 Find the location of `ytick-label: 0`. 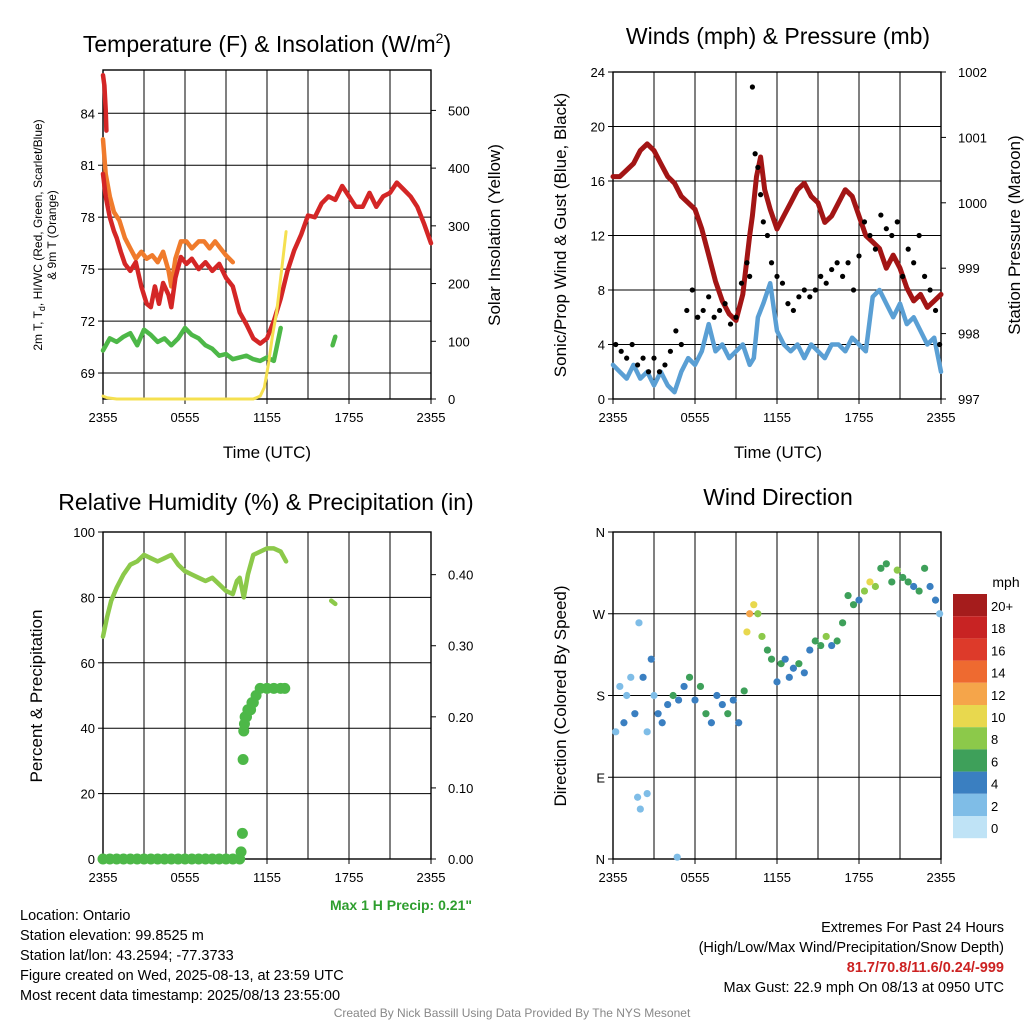

ytick-label: 0 is located at coordinates (91, 859).